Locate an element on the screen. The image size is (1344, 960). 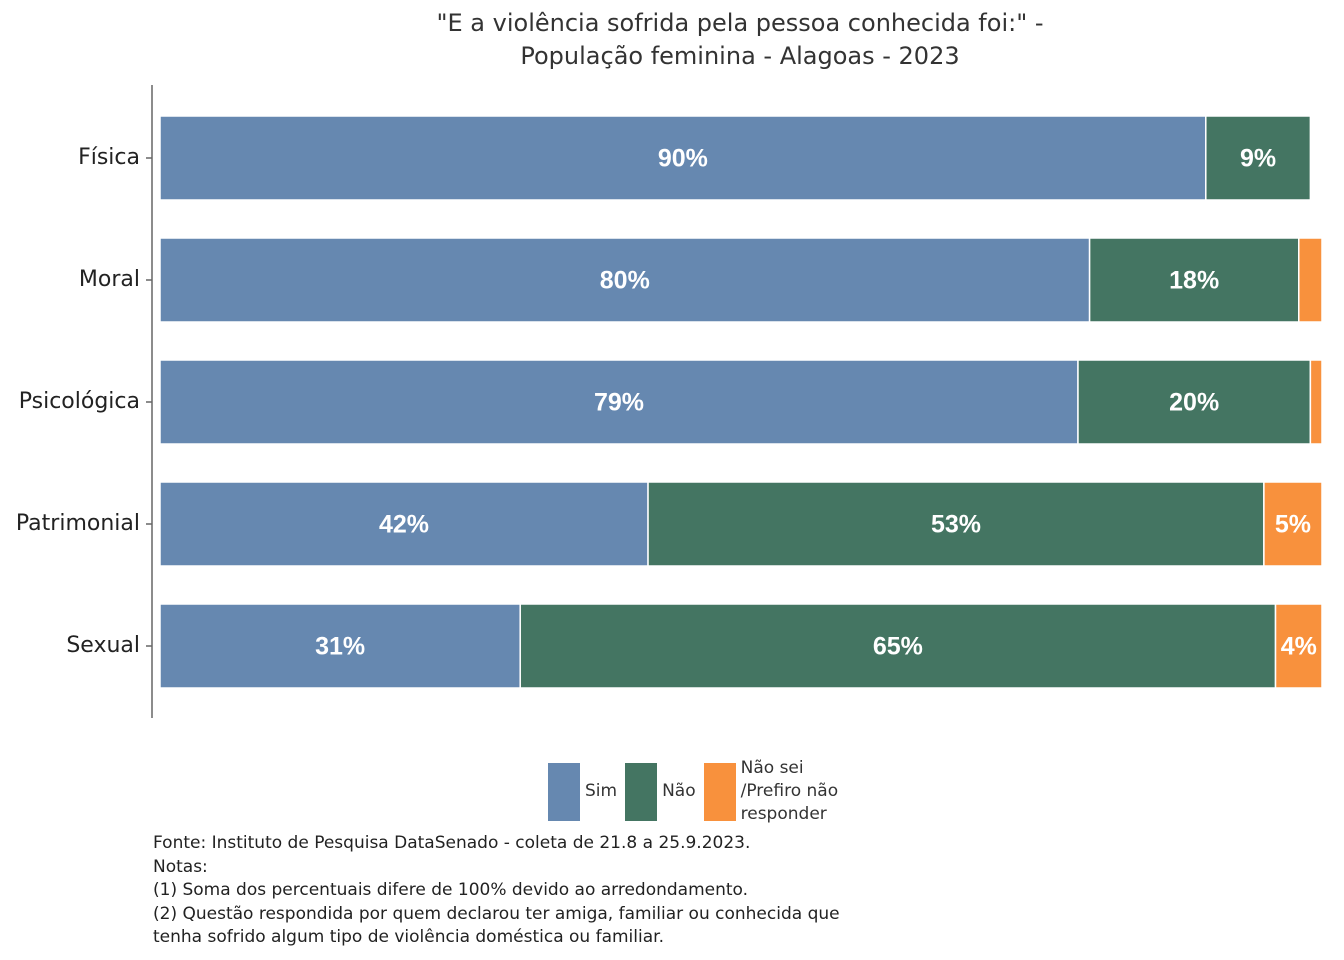
data-label: 53% is located at coordinates (956, 525).